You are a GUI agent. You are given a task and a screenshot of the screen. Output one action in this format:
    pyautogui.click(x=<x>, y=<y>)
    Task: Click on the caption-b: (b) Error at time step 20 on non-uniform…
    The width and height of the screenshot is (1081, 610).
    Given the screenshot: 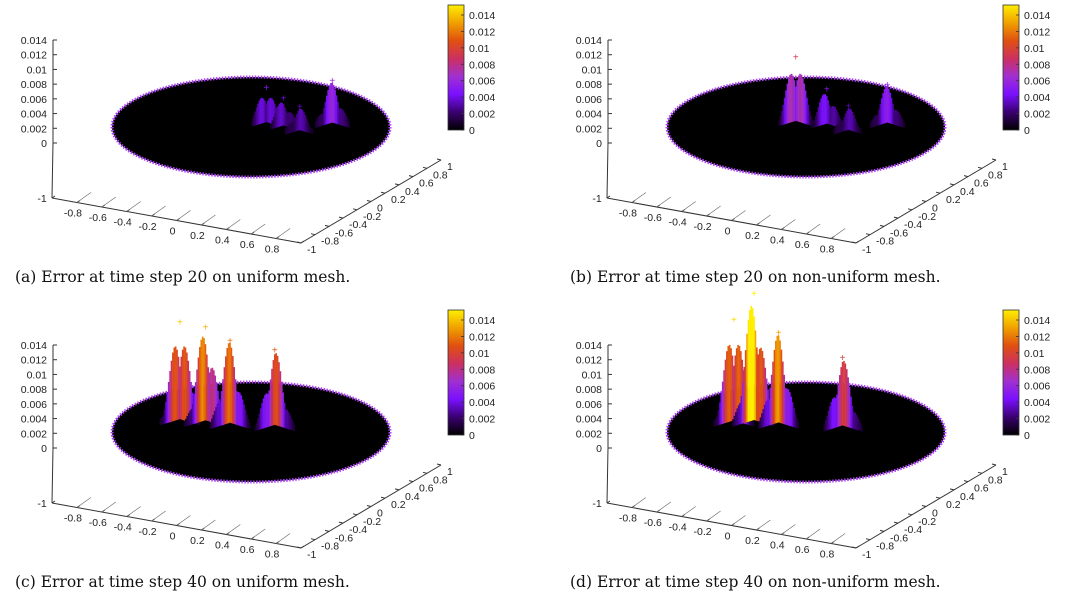 What is the action you would take?
    pyautogui.click(x=755, y=277)
    